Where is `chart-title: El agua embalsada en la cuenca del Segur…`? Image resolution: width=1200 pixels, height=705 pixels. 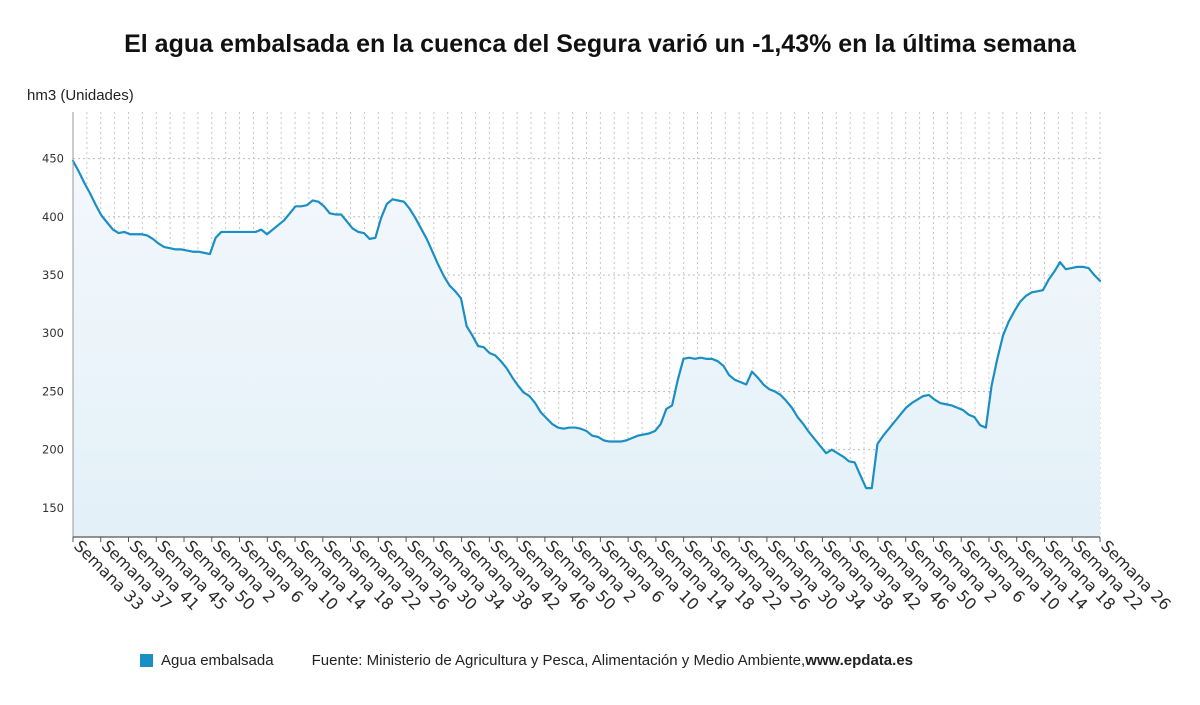
chart-title: El agua embalsada en la cuenca del Segur… is located at coordinates (600, 44).